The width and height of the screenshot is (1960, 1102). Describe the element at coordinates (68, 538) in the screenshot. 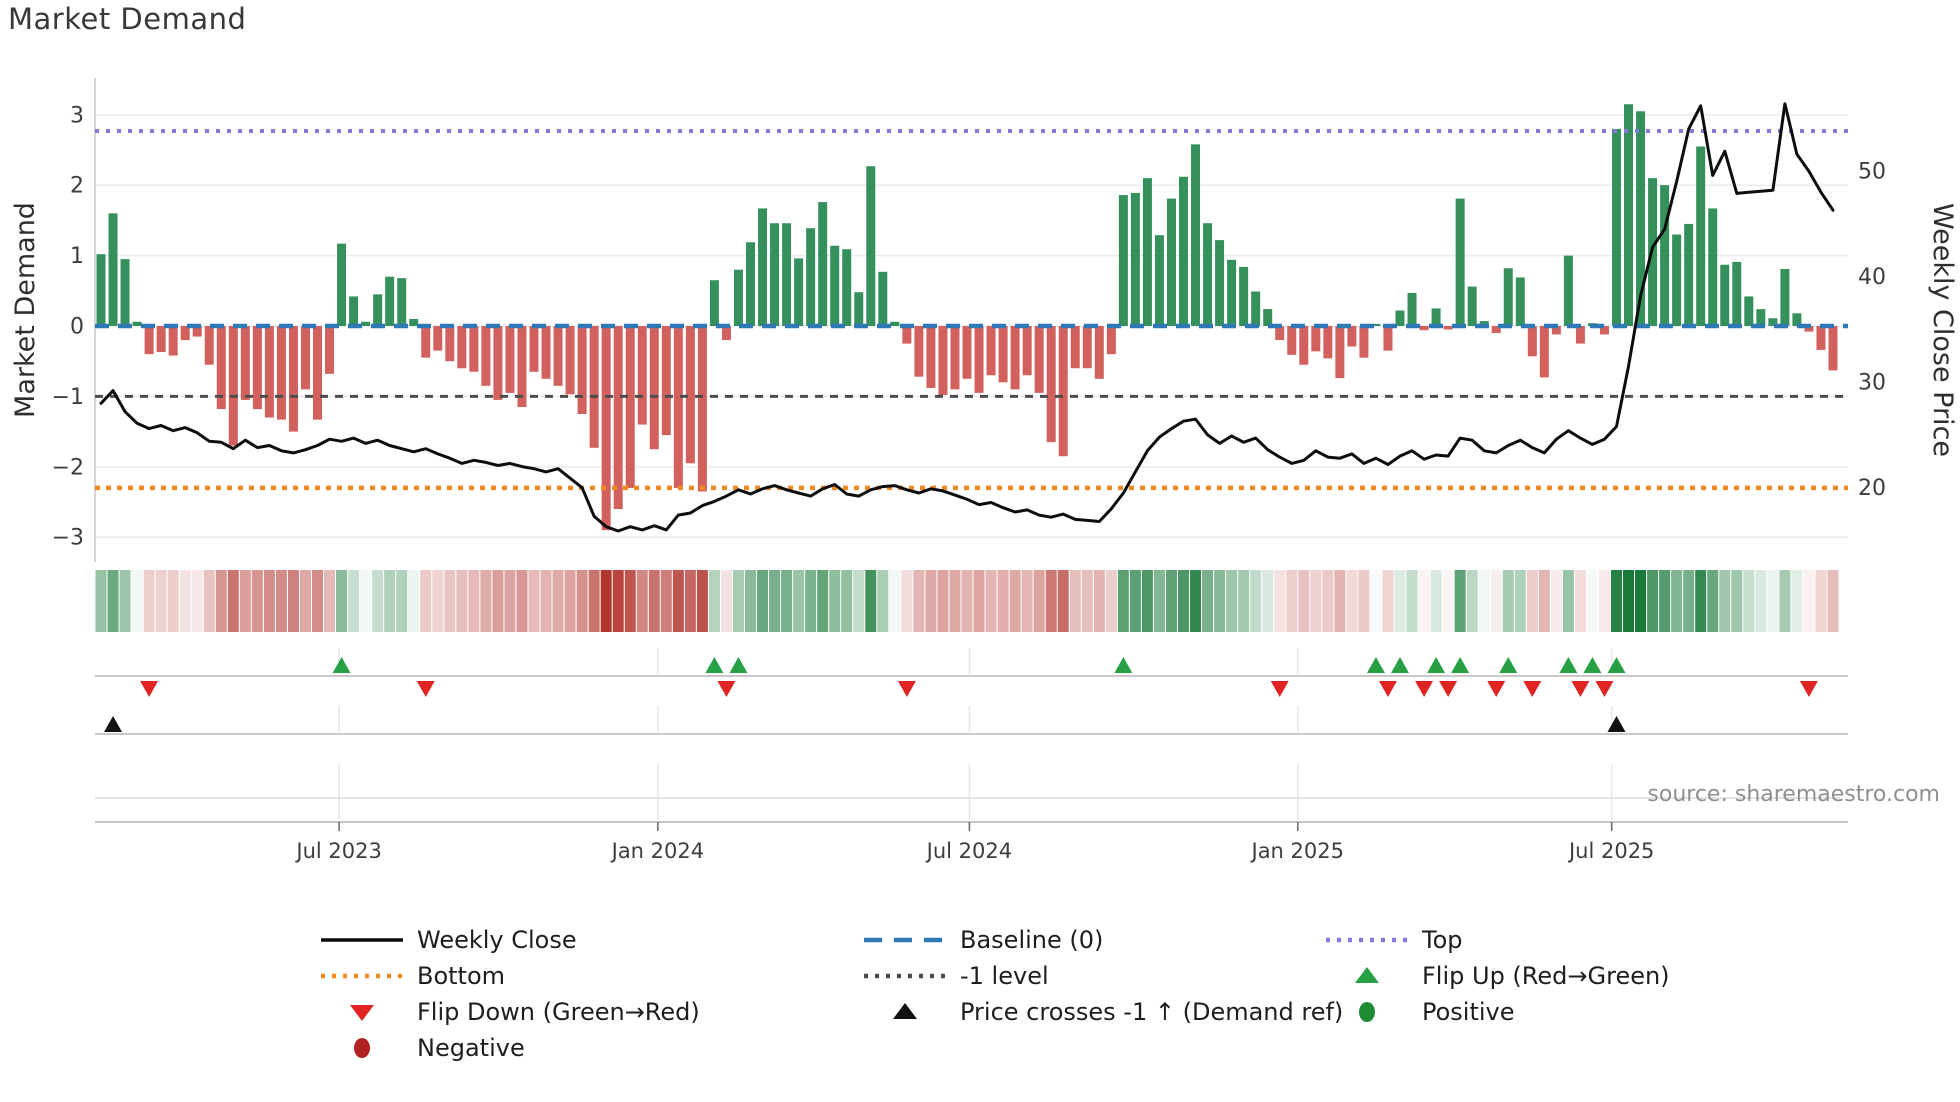

I see `demand-tick-label: −3` at that location.